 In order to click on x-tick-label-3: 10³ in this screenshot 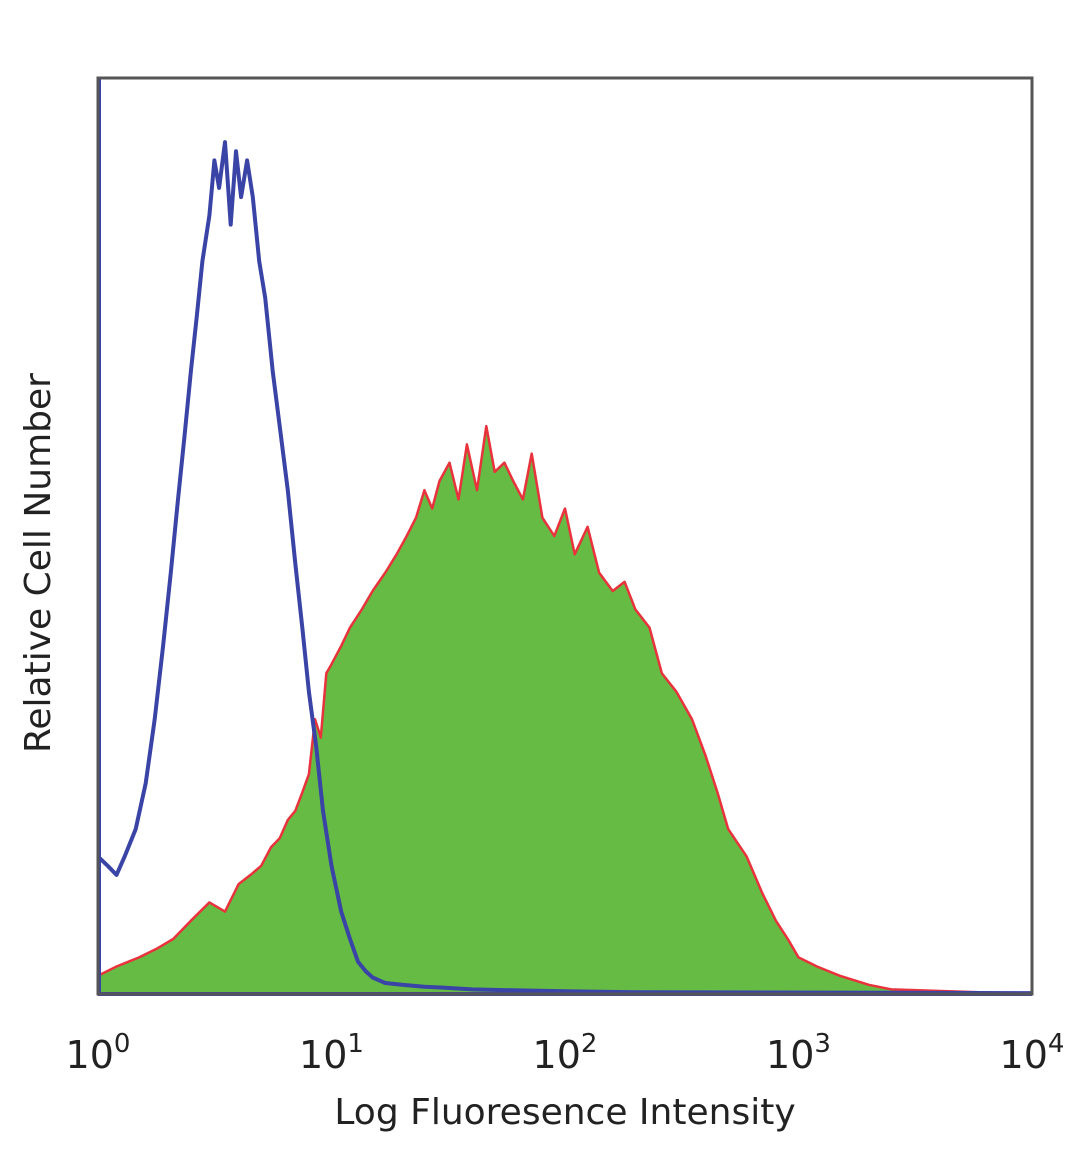, I will do `click(798, 1053)`.